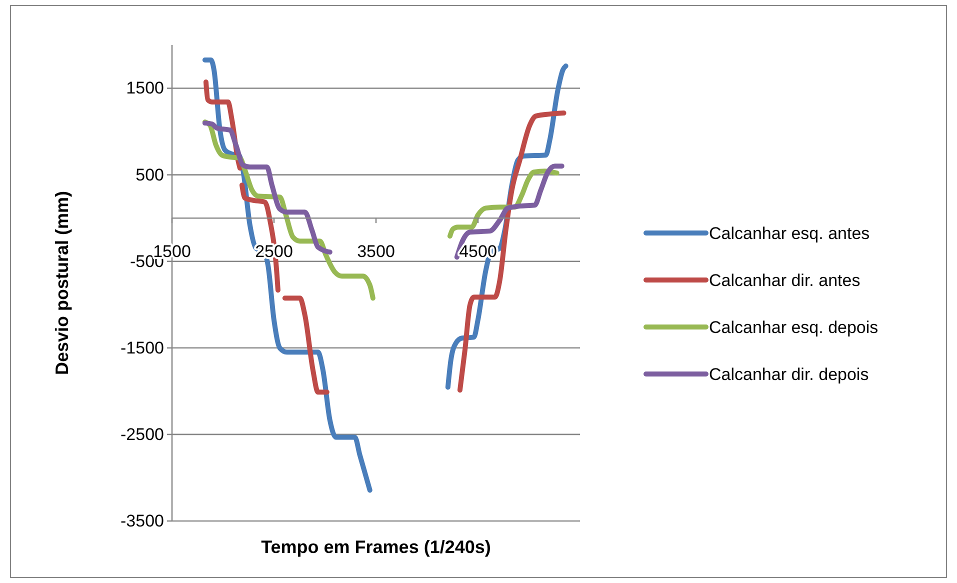  What do you see at coordinates (150, 174) in the screenshot?
I see `y-tick-label: 500` at bounding box center [150, 174].